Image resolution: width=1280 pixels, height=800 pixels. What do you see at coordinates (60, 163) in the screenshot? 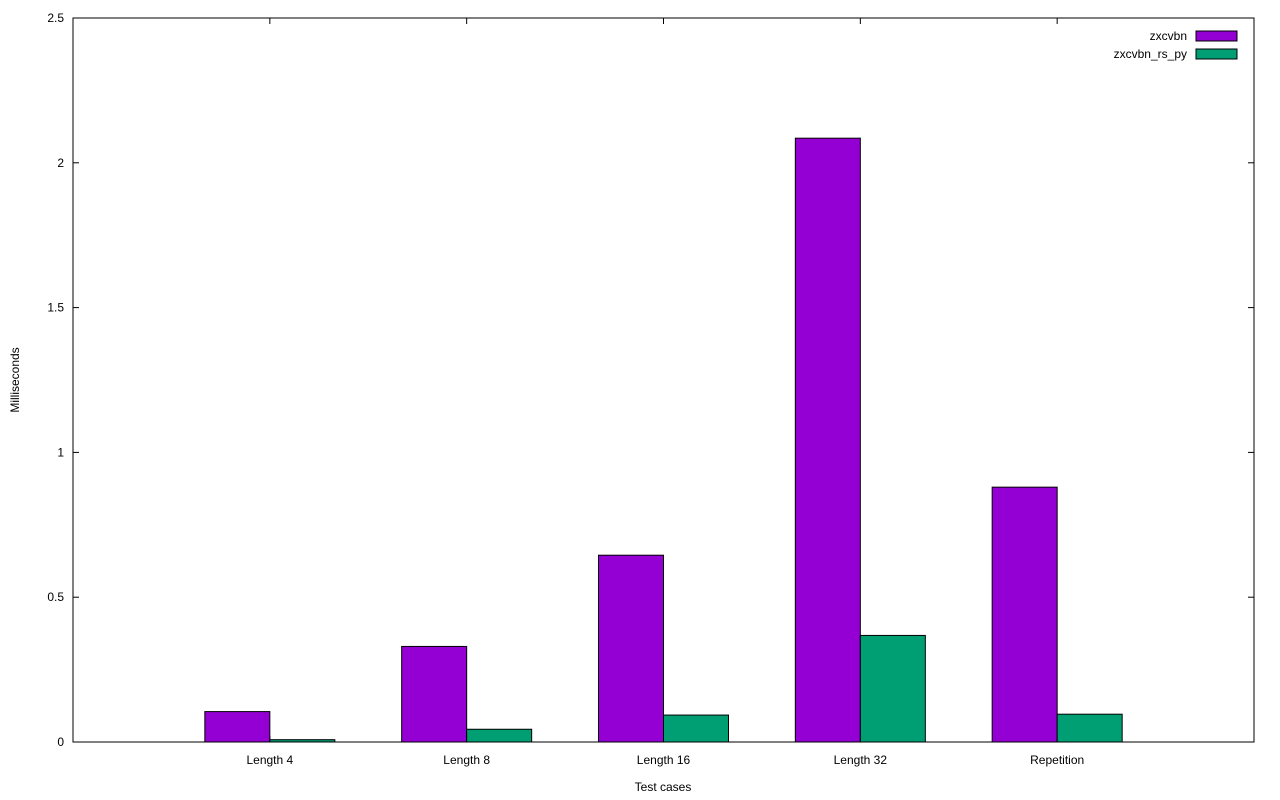
I see `y-tick-label: 2` at bounding box center [60, 163].